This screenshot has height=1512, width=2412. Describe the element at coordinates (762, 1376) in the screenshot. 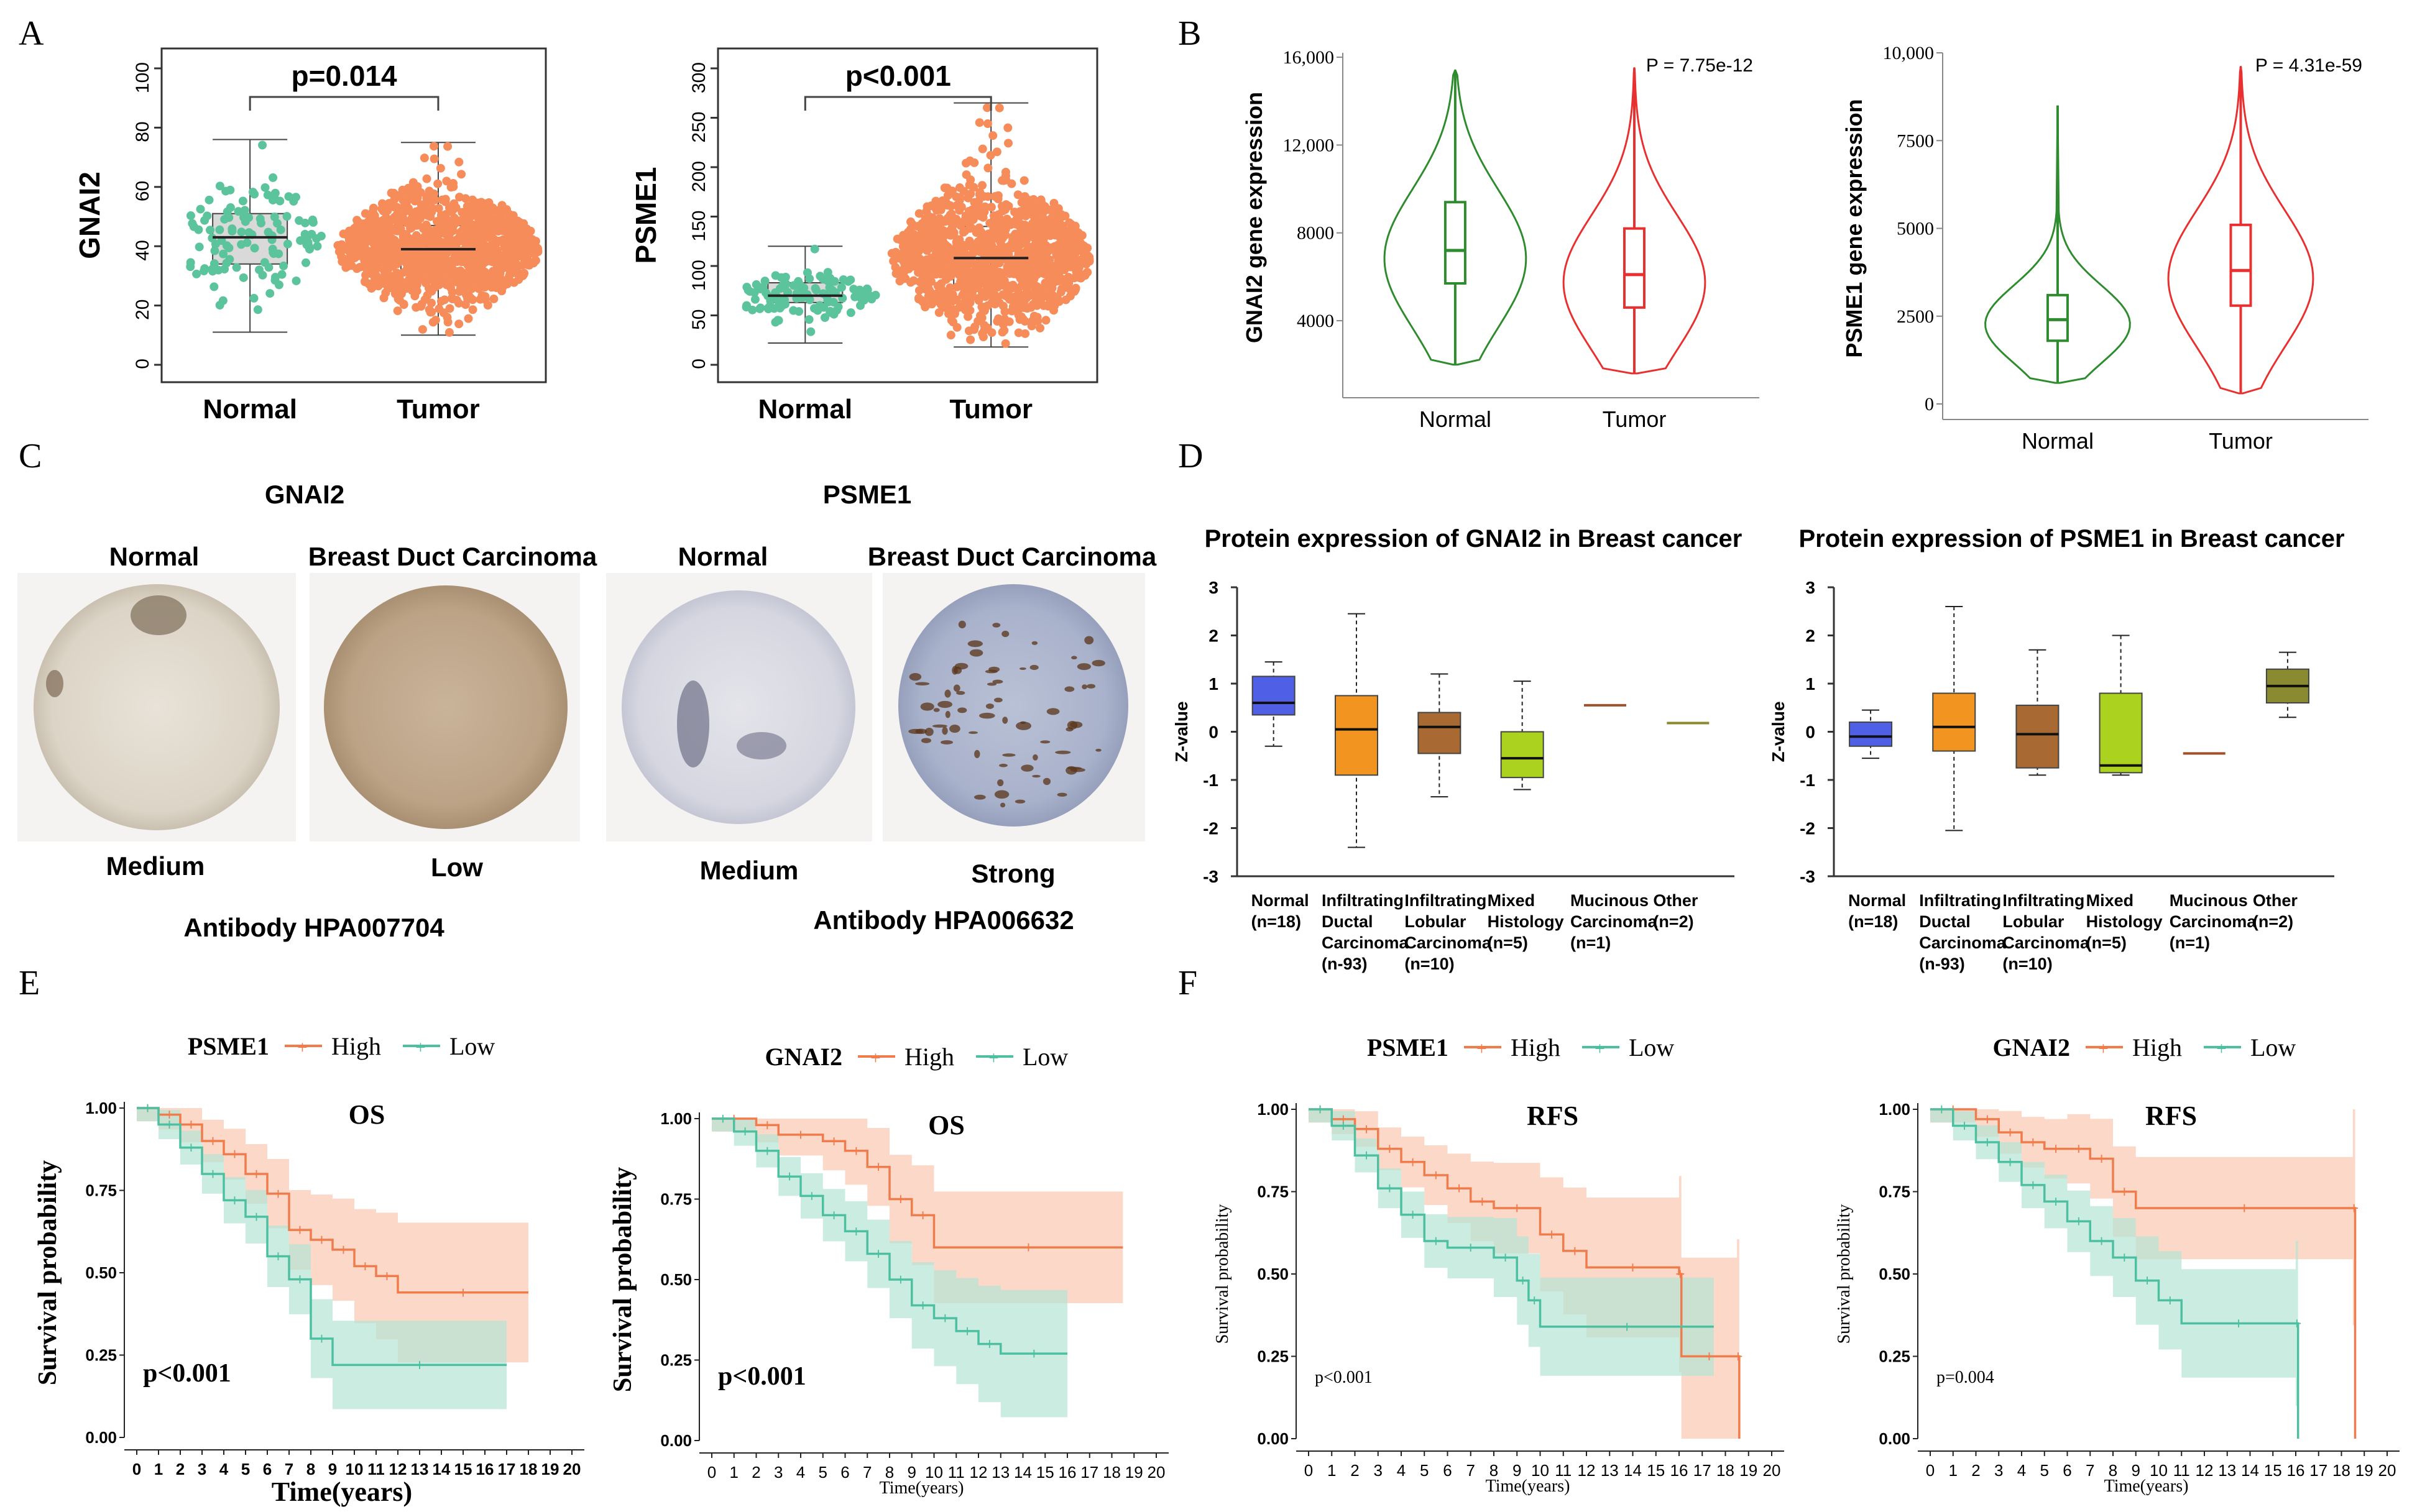

I see `p-value-label: p<0.001` at that location.